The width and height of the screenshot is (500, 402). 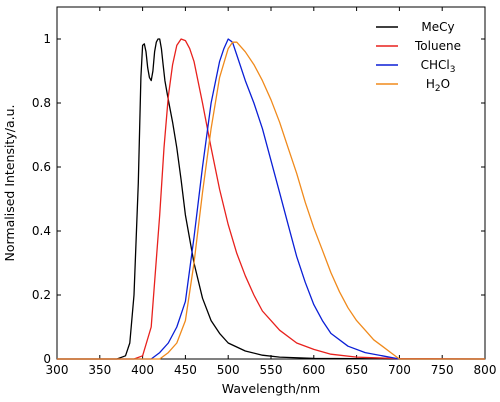 I want to click on y-tick-label: 0.6, so click(x=41, y=167).